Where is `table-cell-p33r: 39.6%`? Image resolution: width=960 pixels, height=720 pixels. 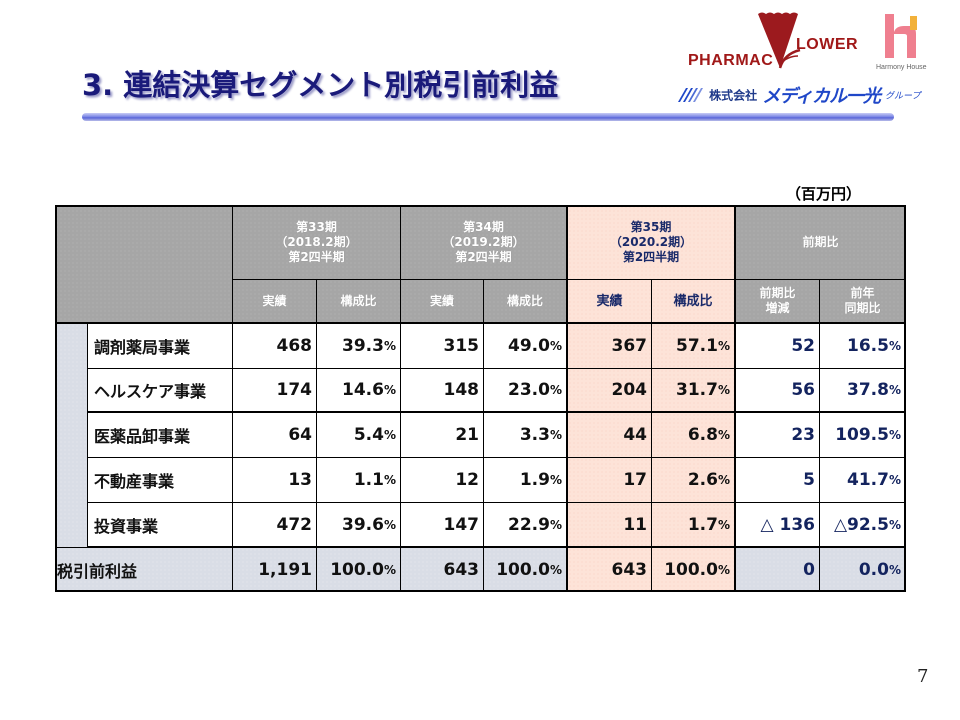 table-cell-p33r: 39.6% is located at coordinates (359, 525).